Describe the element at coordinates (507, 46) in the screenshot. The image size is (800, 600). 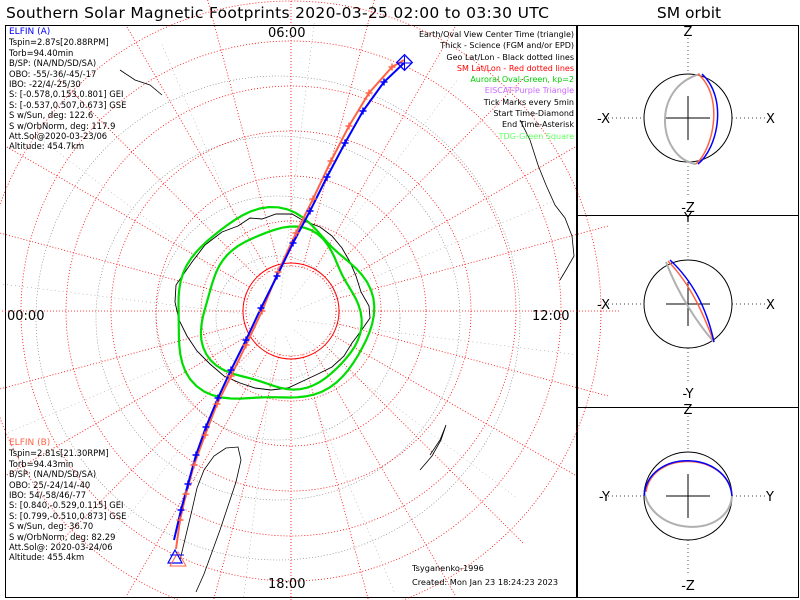
I see `legend-entry: Thick - Science (FGM and/or EPD)` at that location.